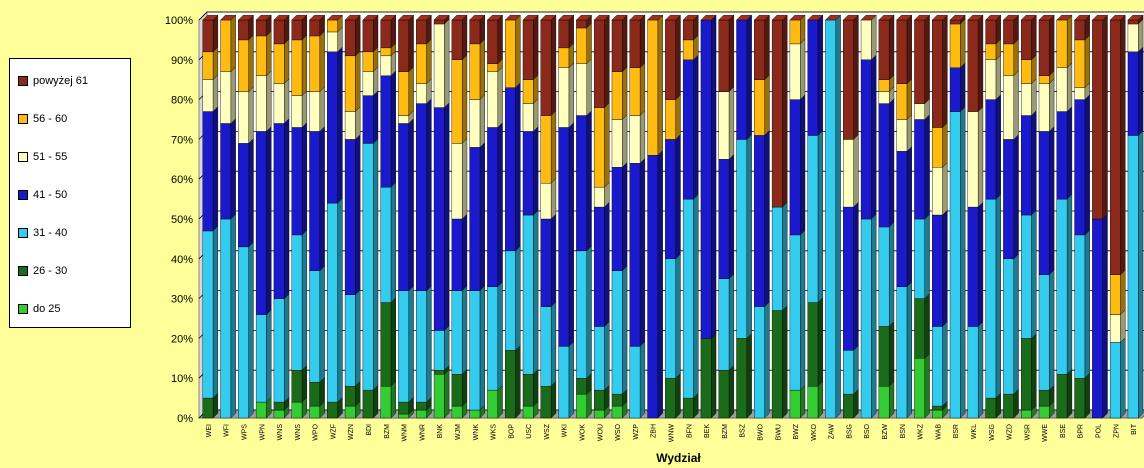 The width and height of the screenshot is (1144, 468). What do you see at coordinates (1027, 432) in the screenshot?
I see `x-tick-label: WSR` at bounding box center [1027, 432].